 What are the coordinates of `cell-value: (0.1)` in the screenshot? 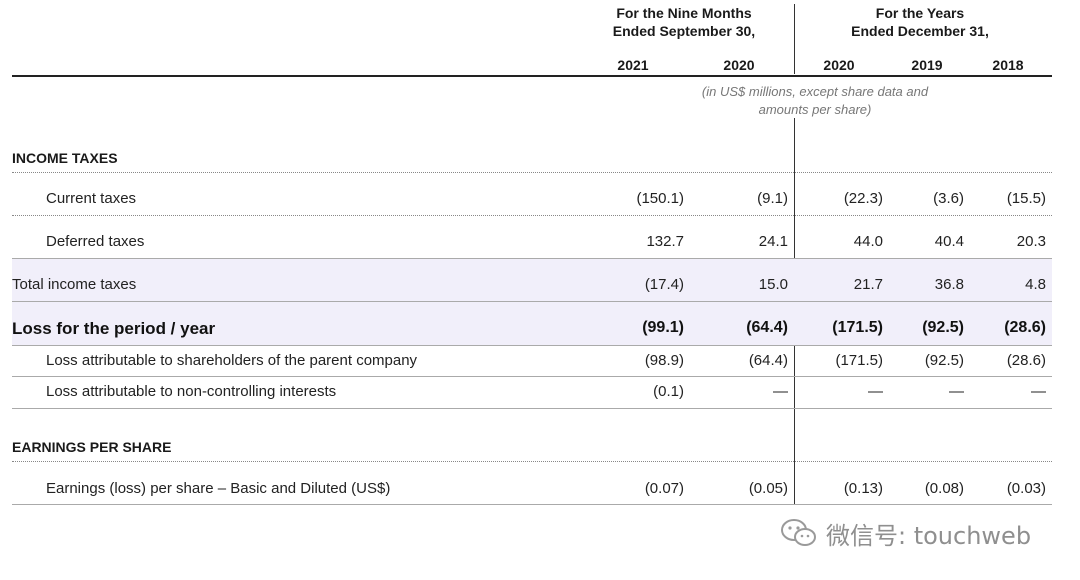 It's located at (668, 391).